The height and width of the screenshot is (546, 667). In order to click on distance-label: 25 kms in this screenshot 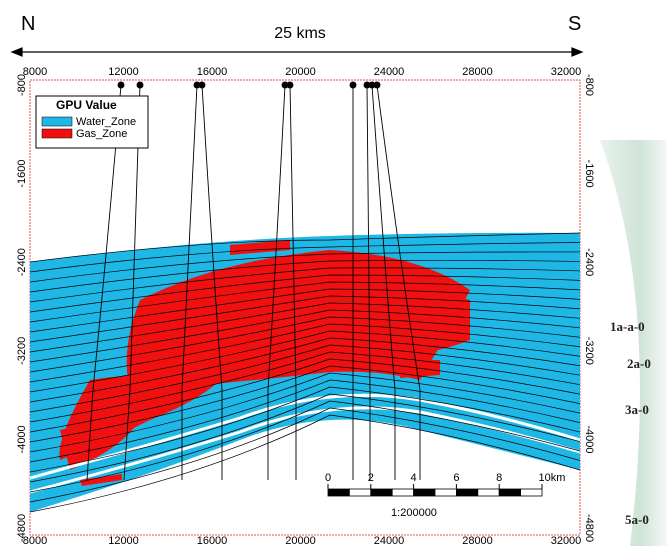, I will do `click(300, 33)`.